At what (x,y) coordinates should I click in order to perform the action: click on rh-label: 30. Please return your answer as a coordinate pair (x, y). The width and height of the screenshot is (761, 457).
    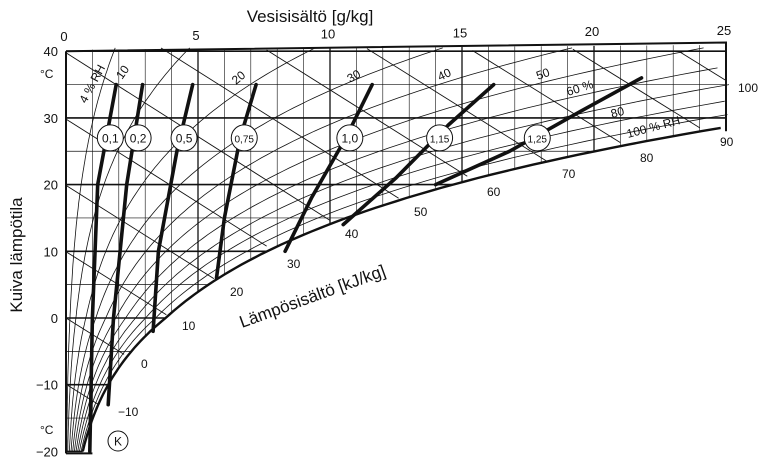
    Looking at the image, I should click on (354, 76).